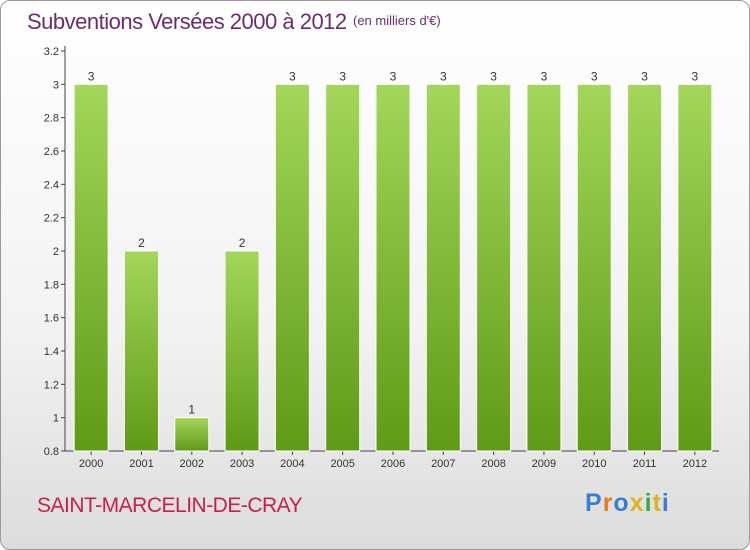 The image size is (750, 550). What do you see at coordinates (594, 464) in the screenshot?
I see `x-tick-label: 2010` at bounding box center [594, 464].